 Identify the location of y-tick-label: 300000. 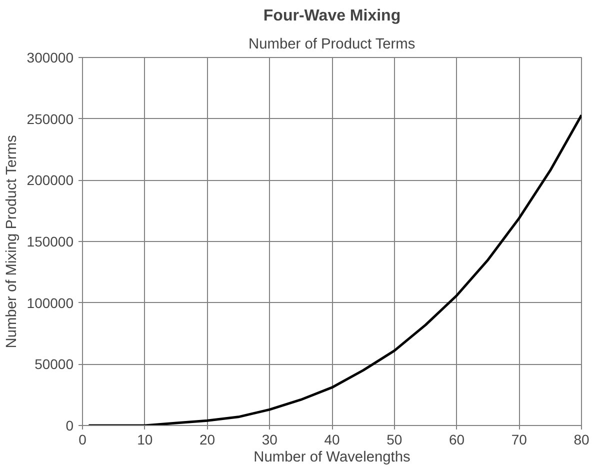
(50, 58).